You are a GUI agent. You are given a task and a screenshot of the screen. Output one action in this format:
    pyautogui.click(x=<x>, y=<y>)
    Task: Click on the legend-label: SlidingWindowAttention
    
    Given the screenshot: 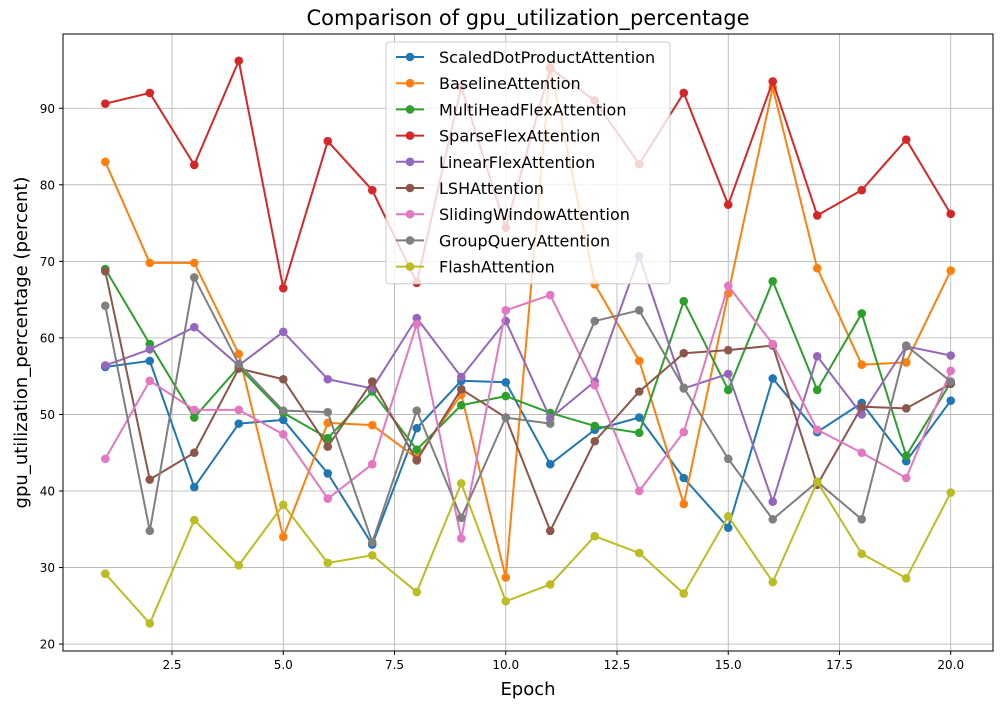 What is the action you would take?
    pyautogui.click(x=534, y=214)
    